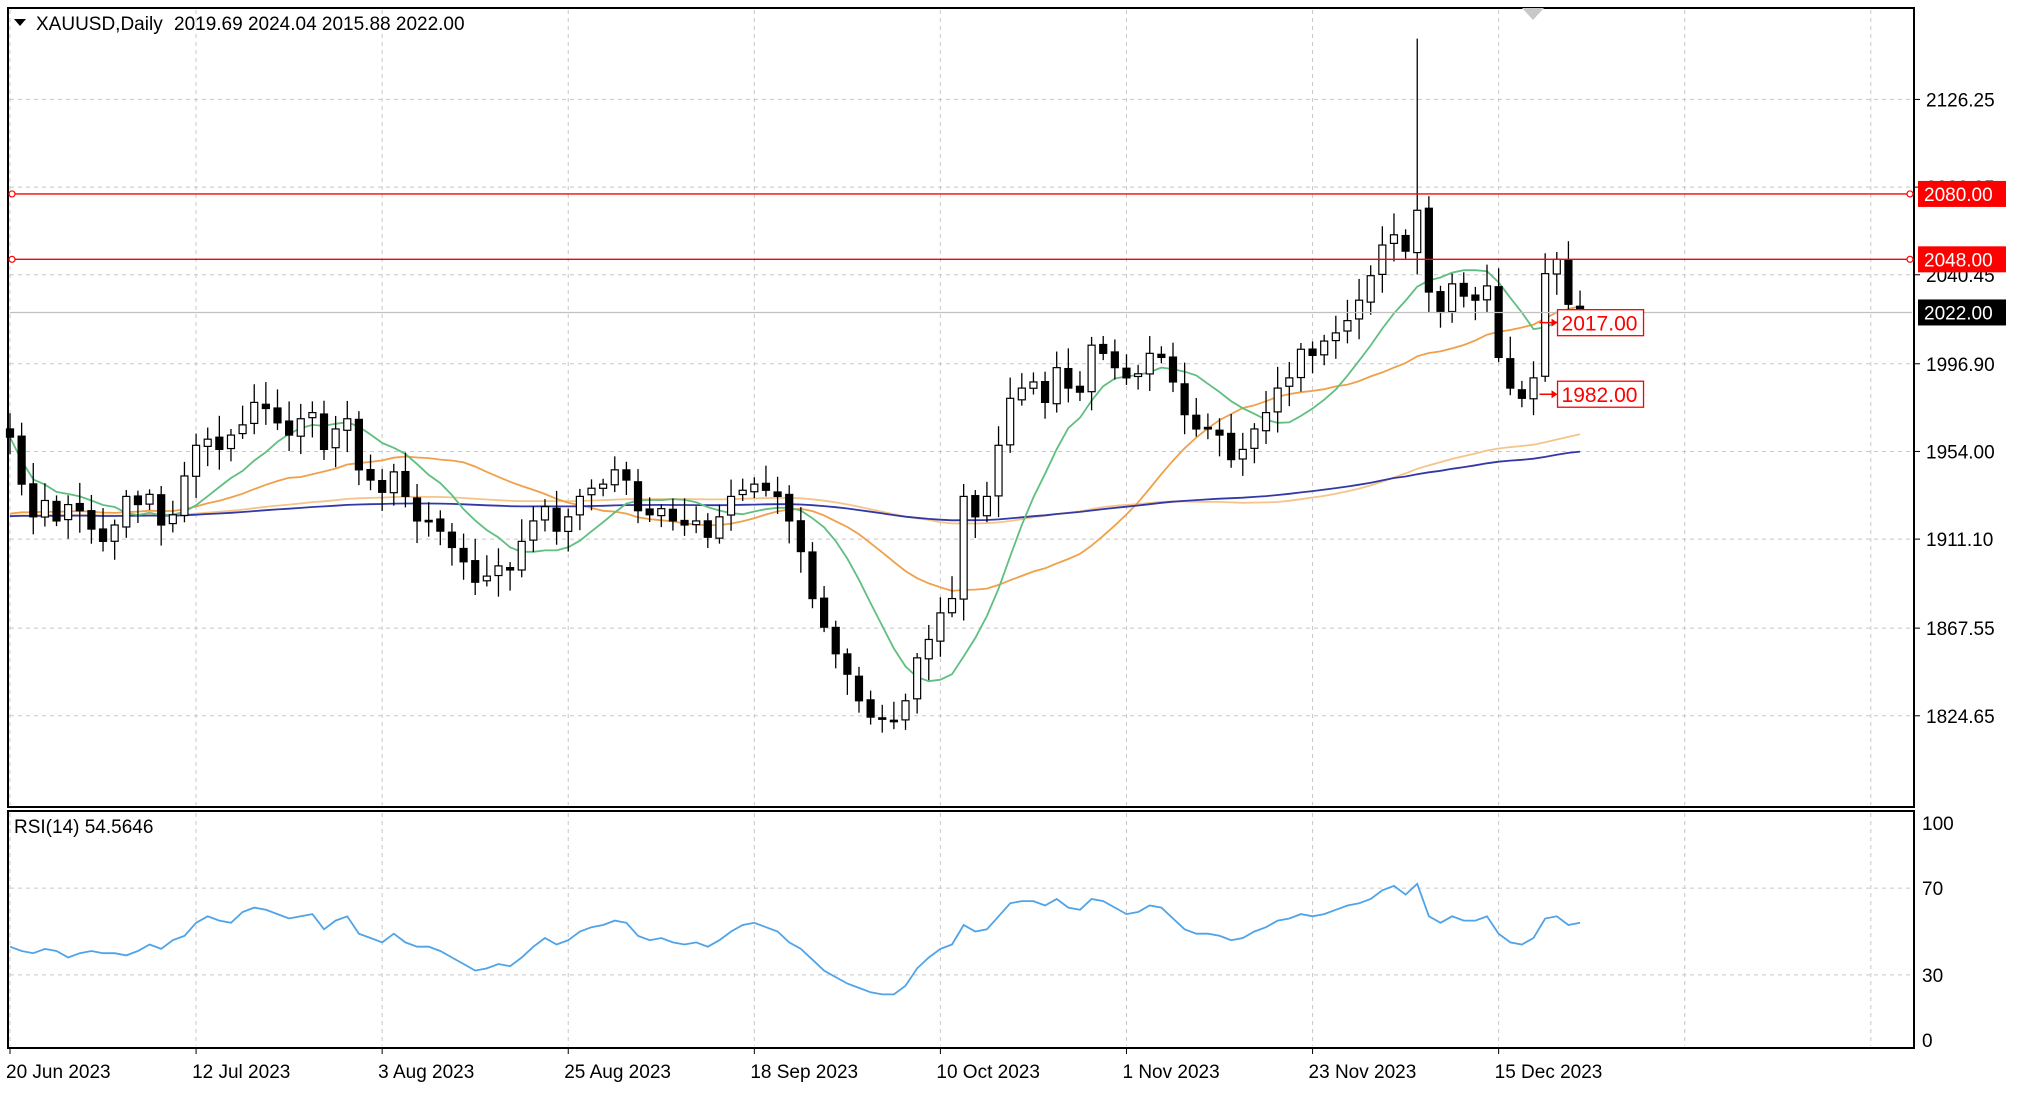  Describe the element at coordinates (1554, 394) in the screenshot. I see `annotation-arrow-head` at that location.